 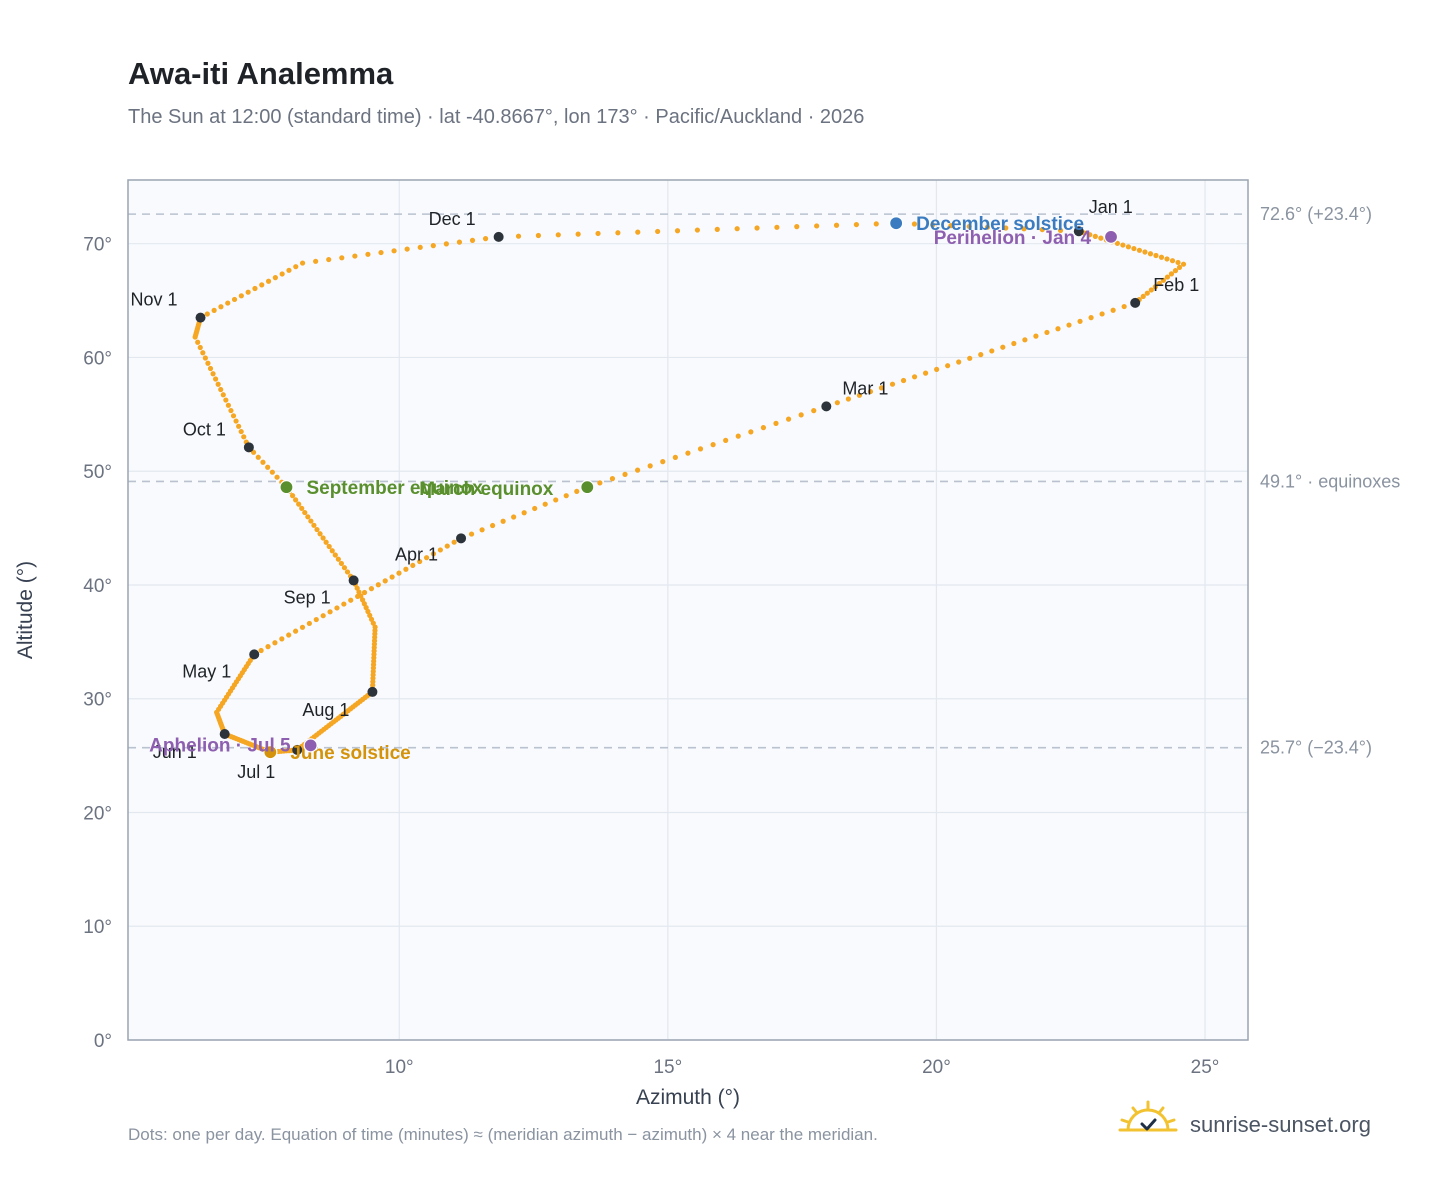 What do you see at coordinates (256, 772) in the screenshot?
I see `month-label: Jul 1` at bounding box center [256, 772].